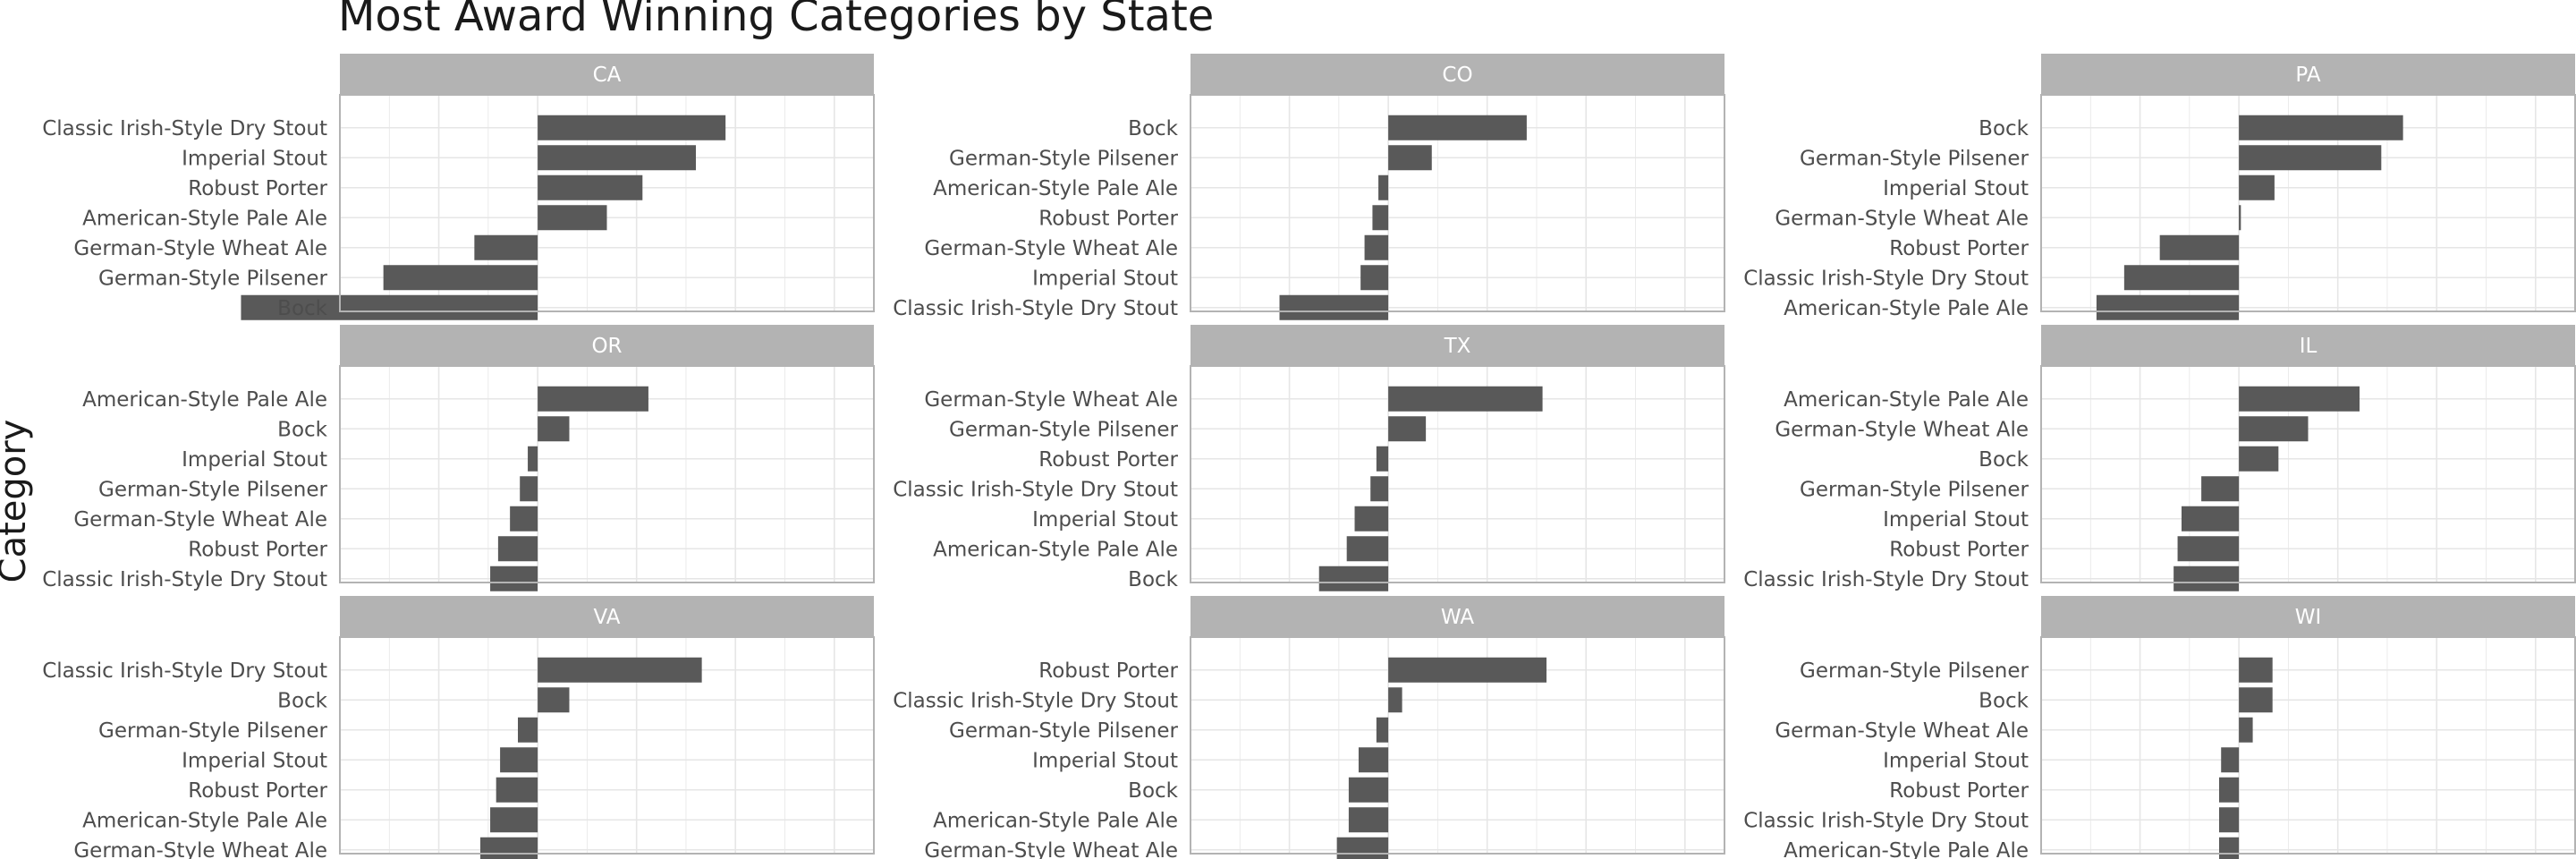 The height and width of the screenshot is (859, 2576). Describe the element at coordinates (1374, 278) in the screenshot. I see `bar-co-imperial-stout` at that location.